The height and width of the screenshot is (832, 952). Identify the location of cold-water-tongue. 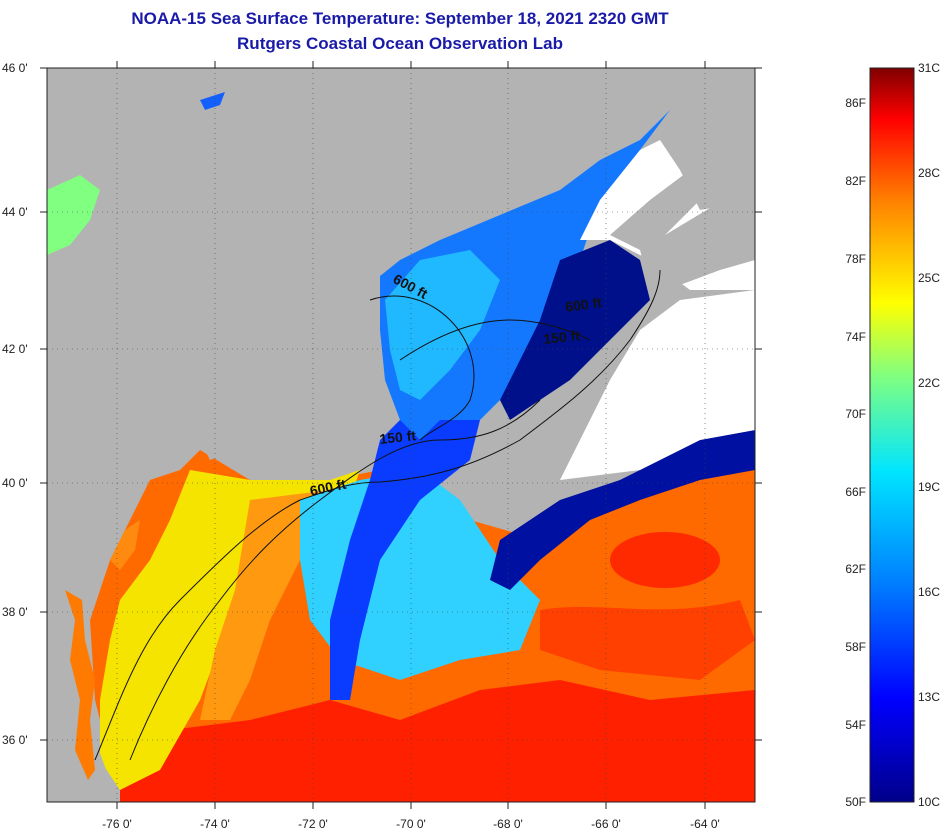
(405, 540).